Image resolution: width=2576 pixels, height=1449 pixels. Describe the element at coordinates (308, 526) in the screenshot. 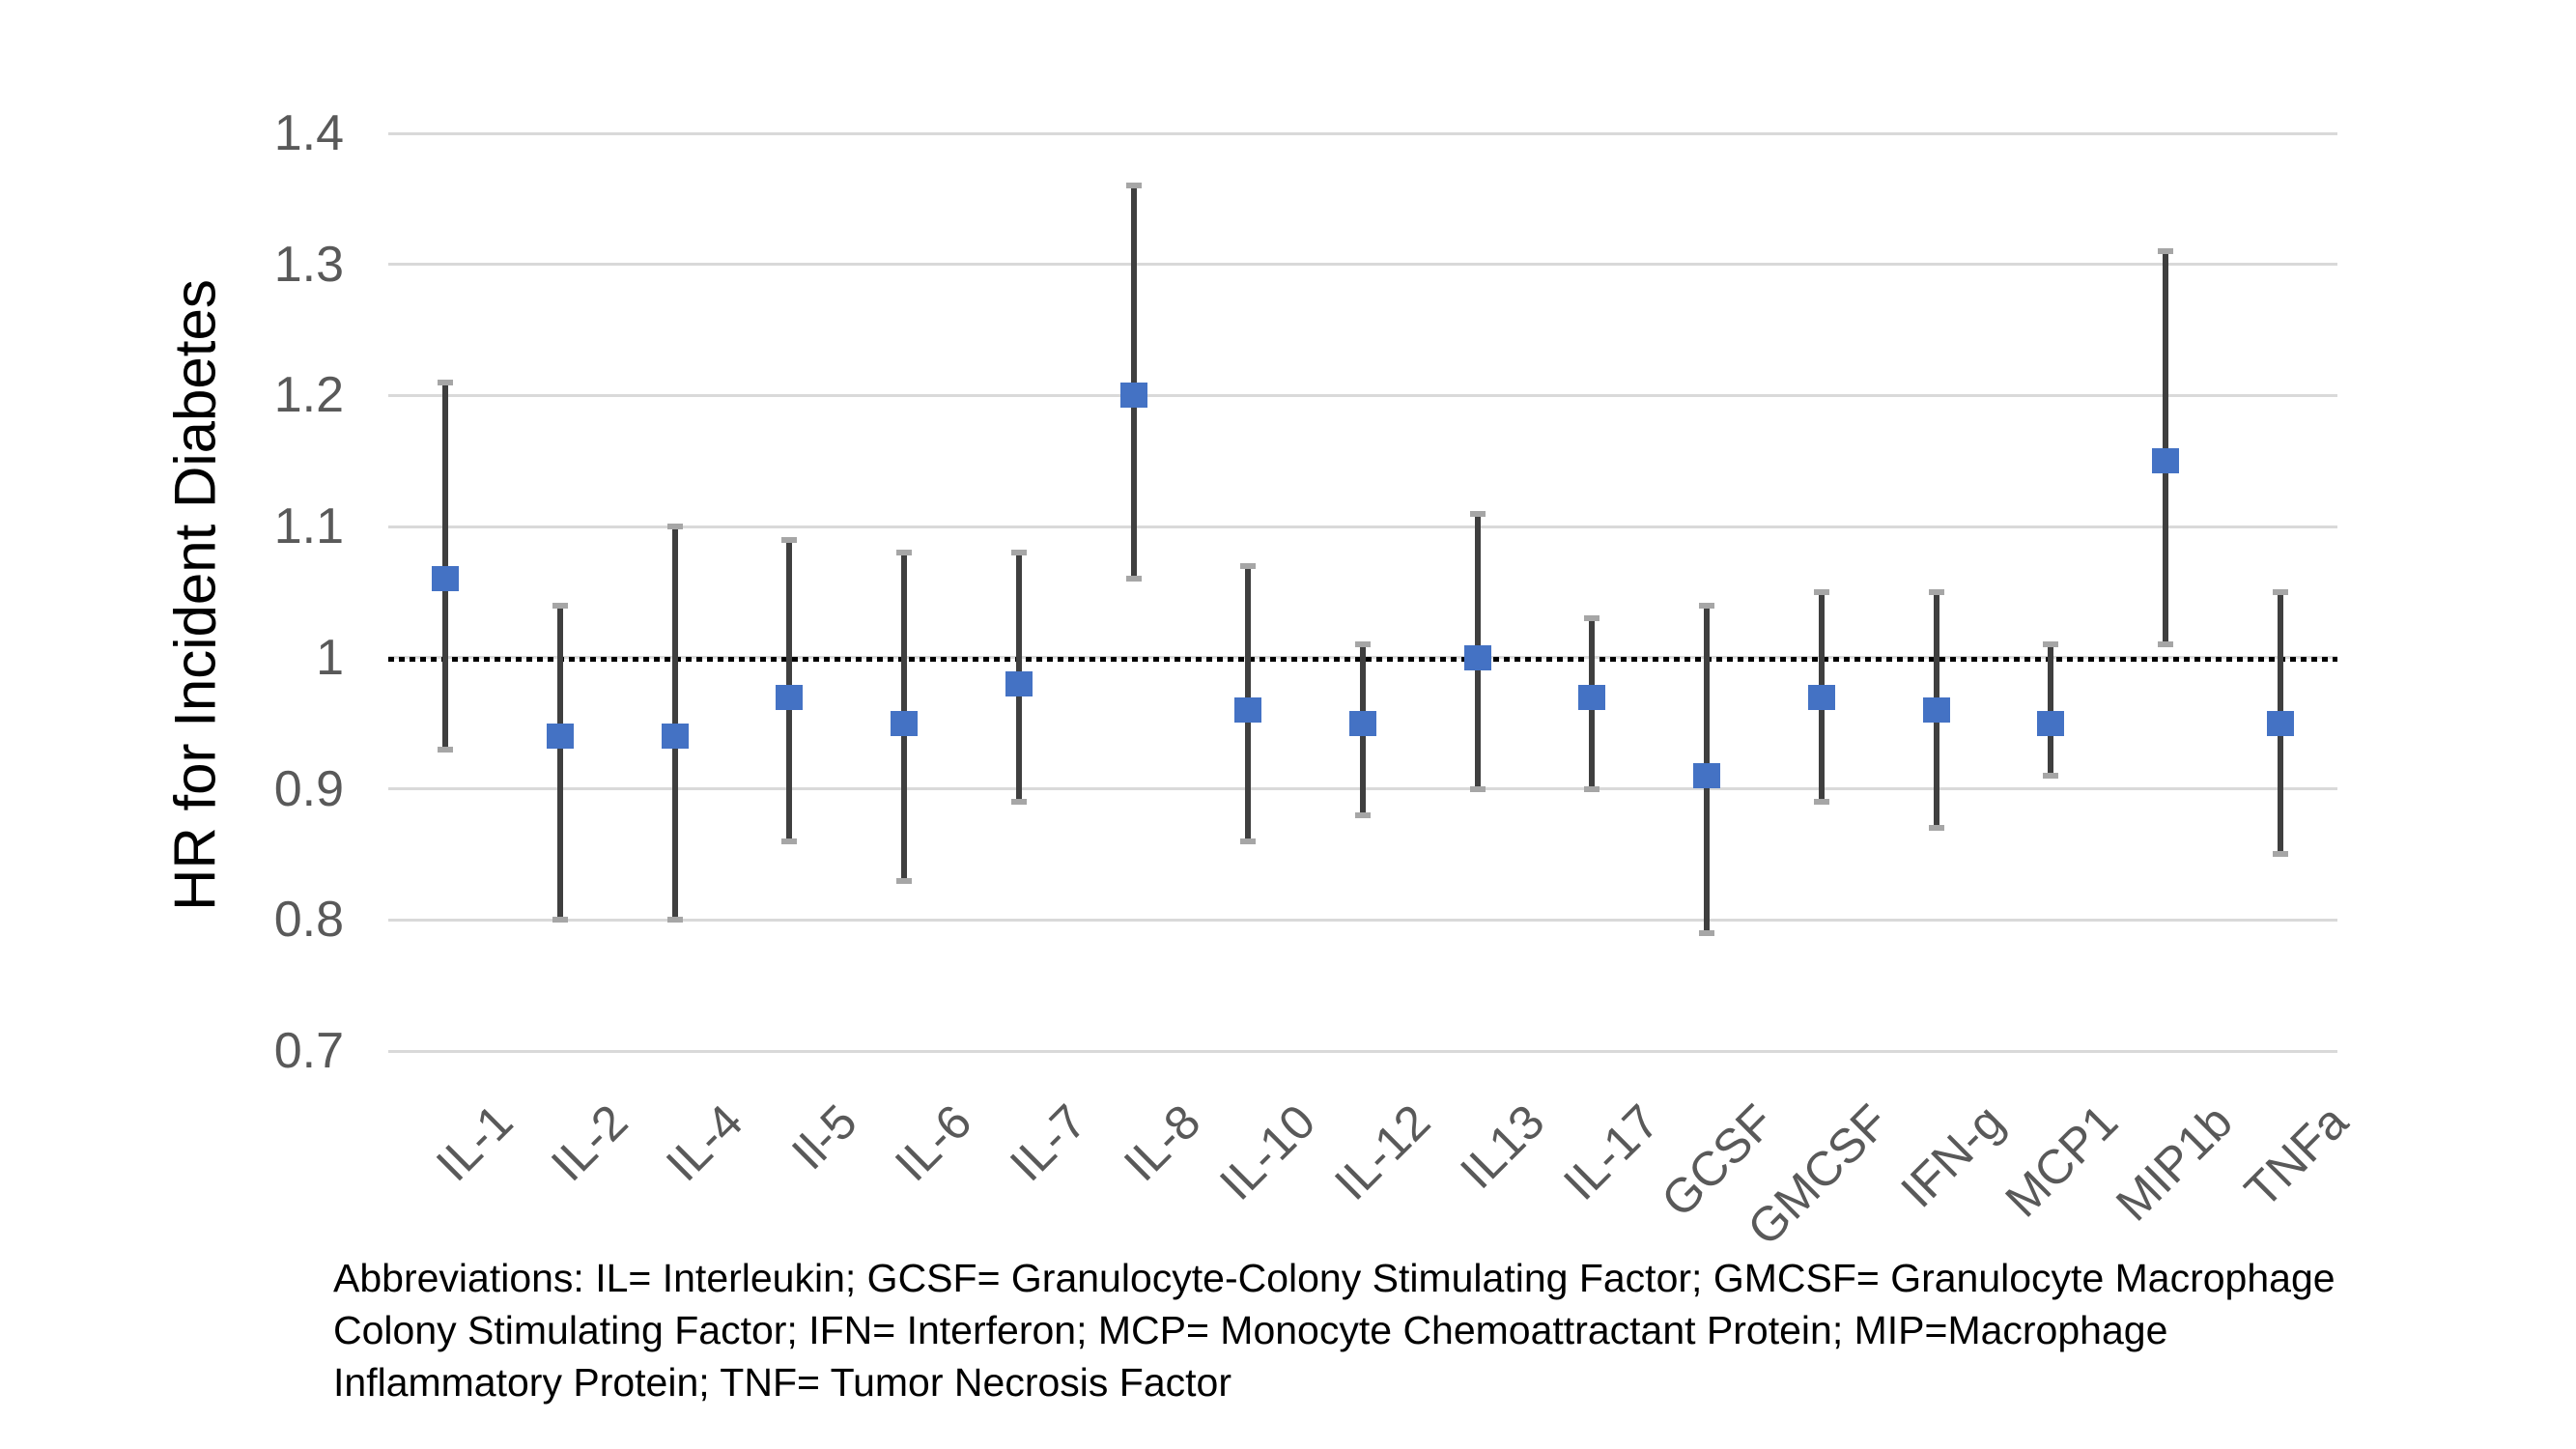

I see `y-tick-label: 1.1` at that location.